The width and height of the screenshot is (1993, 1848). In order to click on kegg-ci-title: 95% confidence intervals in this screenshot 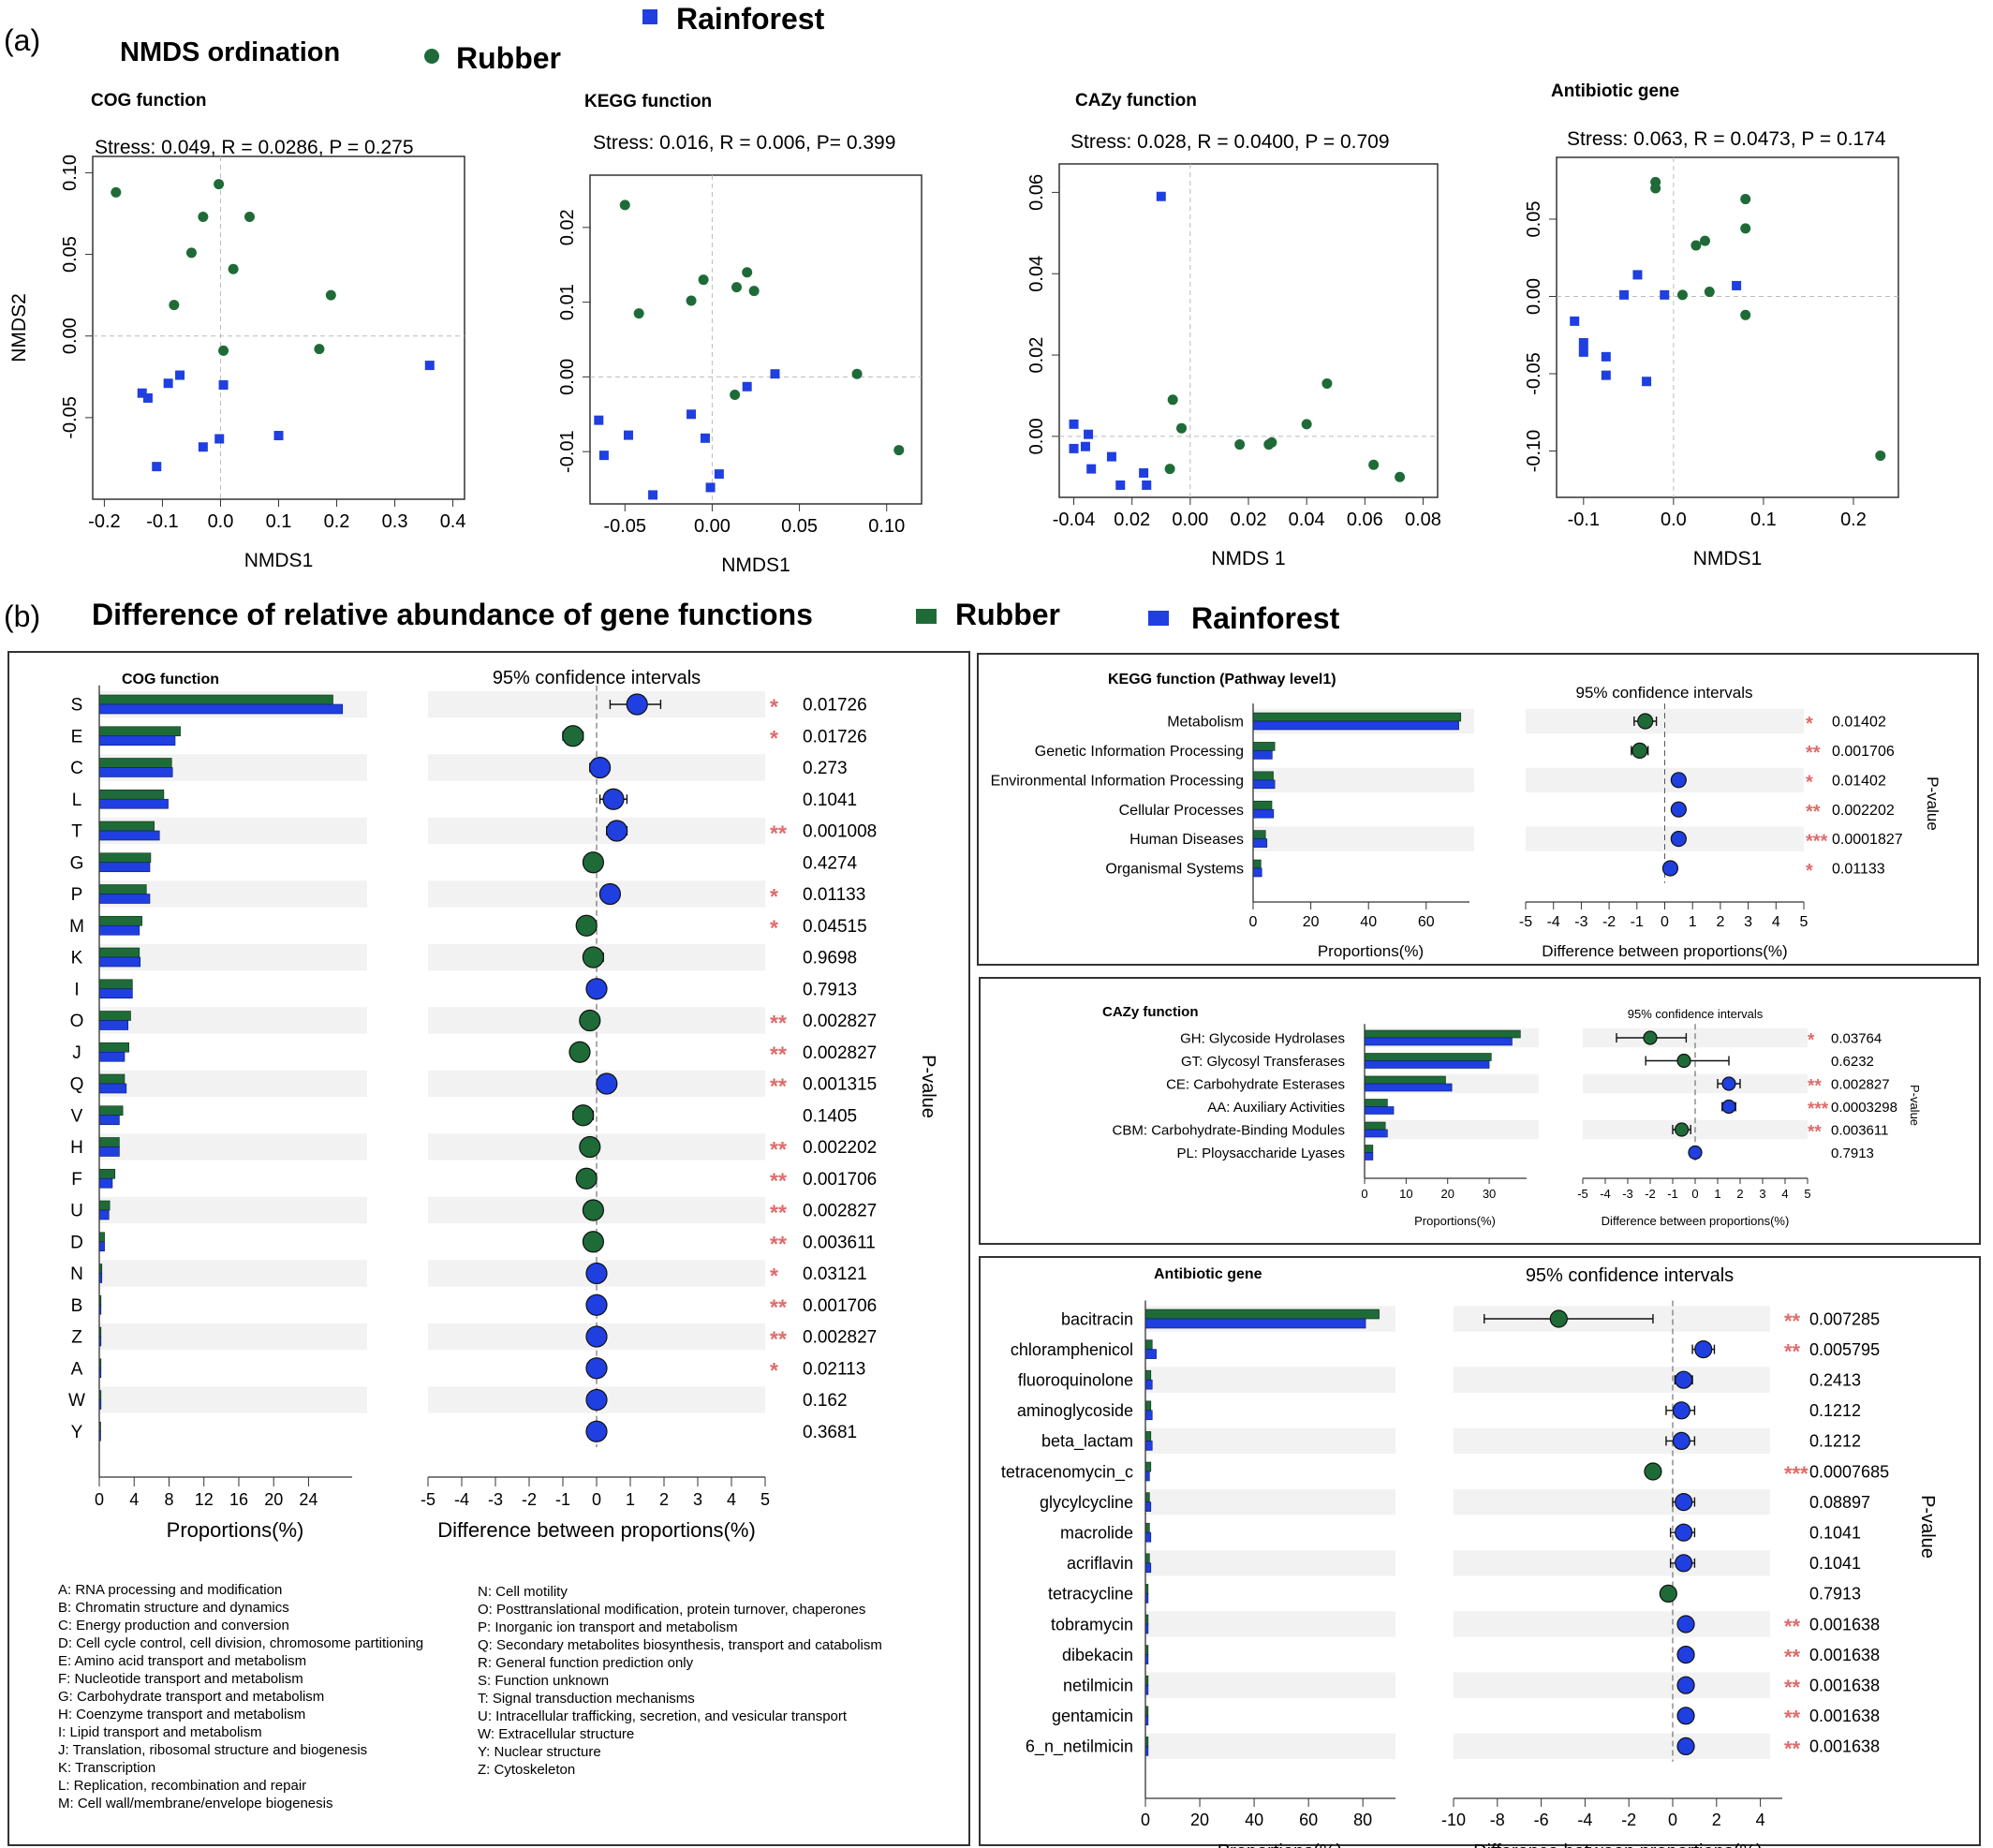, I will do `click(1664, 693)`.